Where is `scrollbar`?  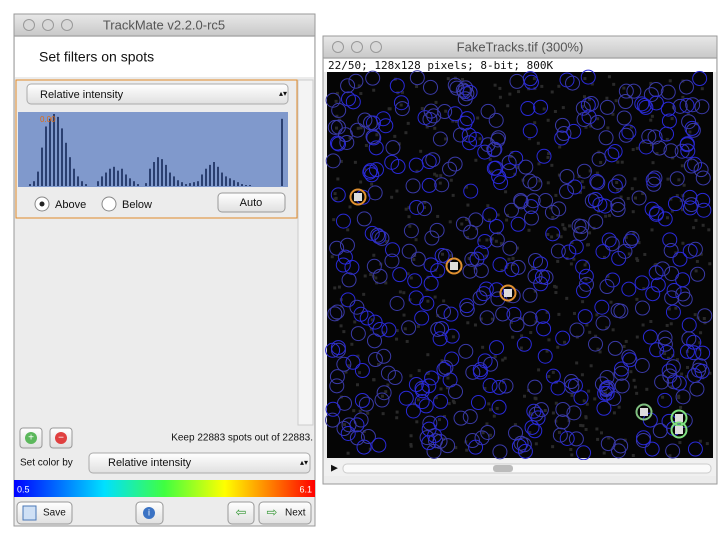 scrollbar is located at coordinates (305, 252).